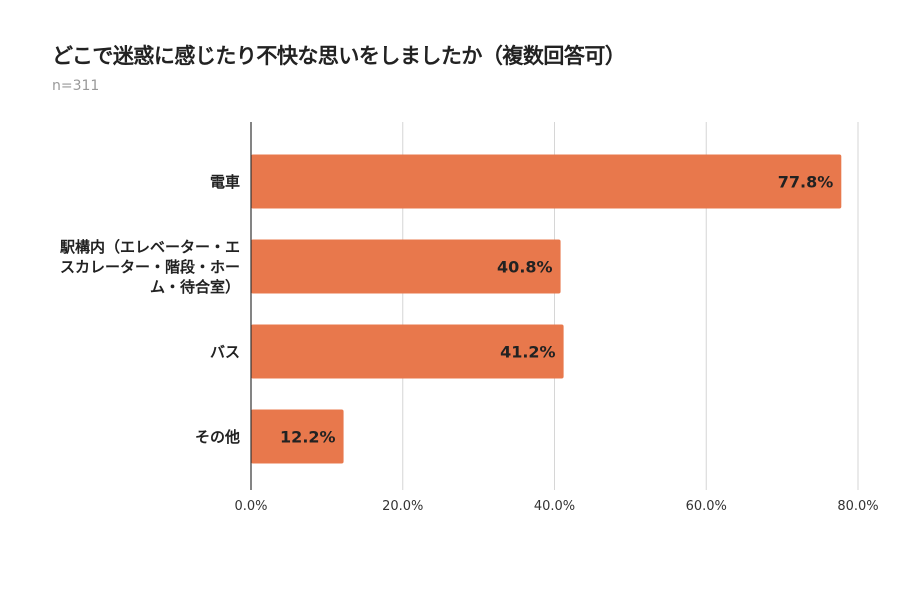  Describe the element at coordinates (554, 506) in the screenshot. I see `x-tick-label: 40.0%` at that location.